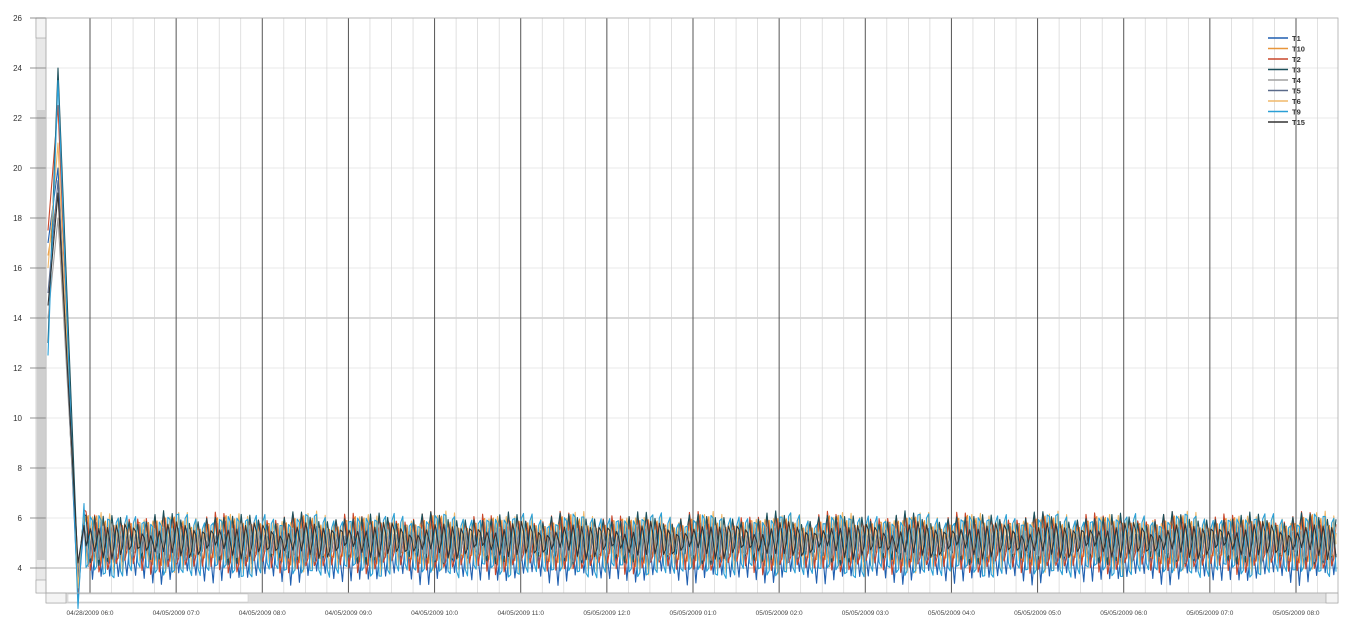  What do you see at coordinates (17, 18) in the screenshot?
I see `y-tick-label: 26` at bounding box center [17, 18].